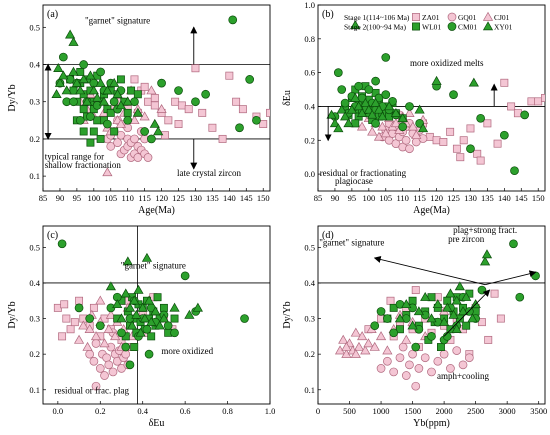  Describe the element at coordinates (452, 26) in the screenshot. I see `legend-marker-cm01` at that location.